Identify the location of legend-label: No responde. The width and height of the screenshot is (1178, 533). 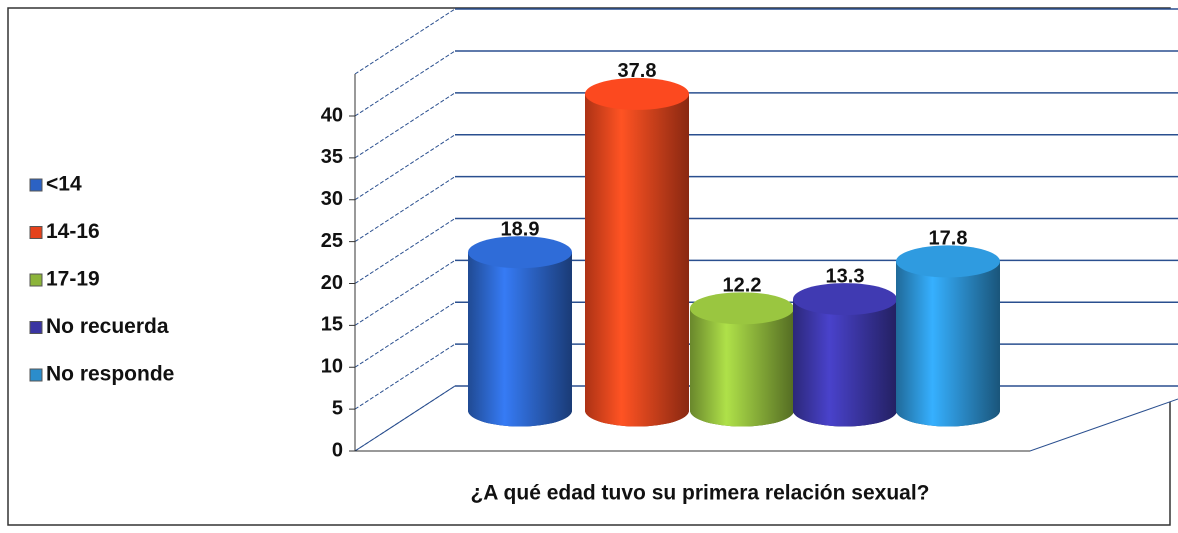
(110, 374).